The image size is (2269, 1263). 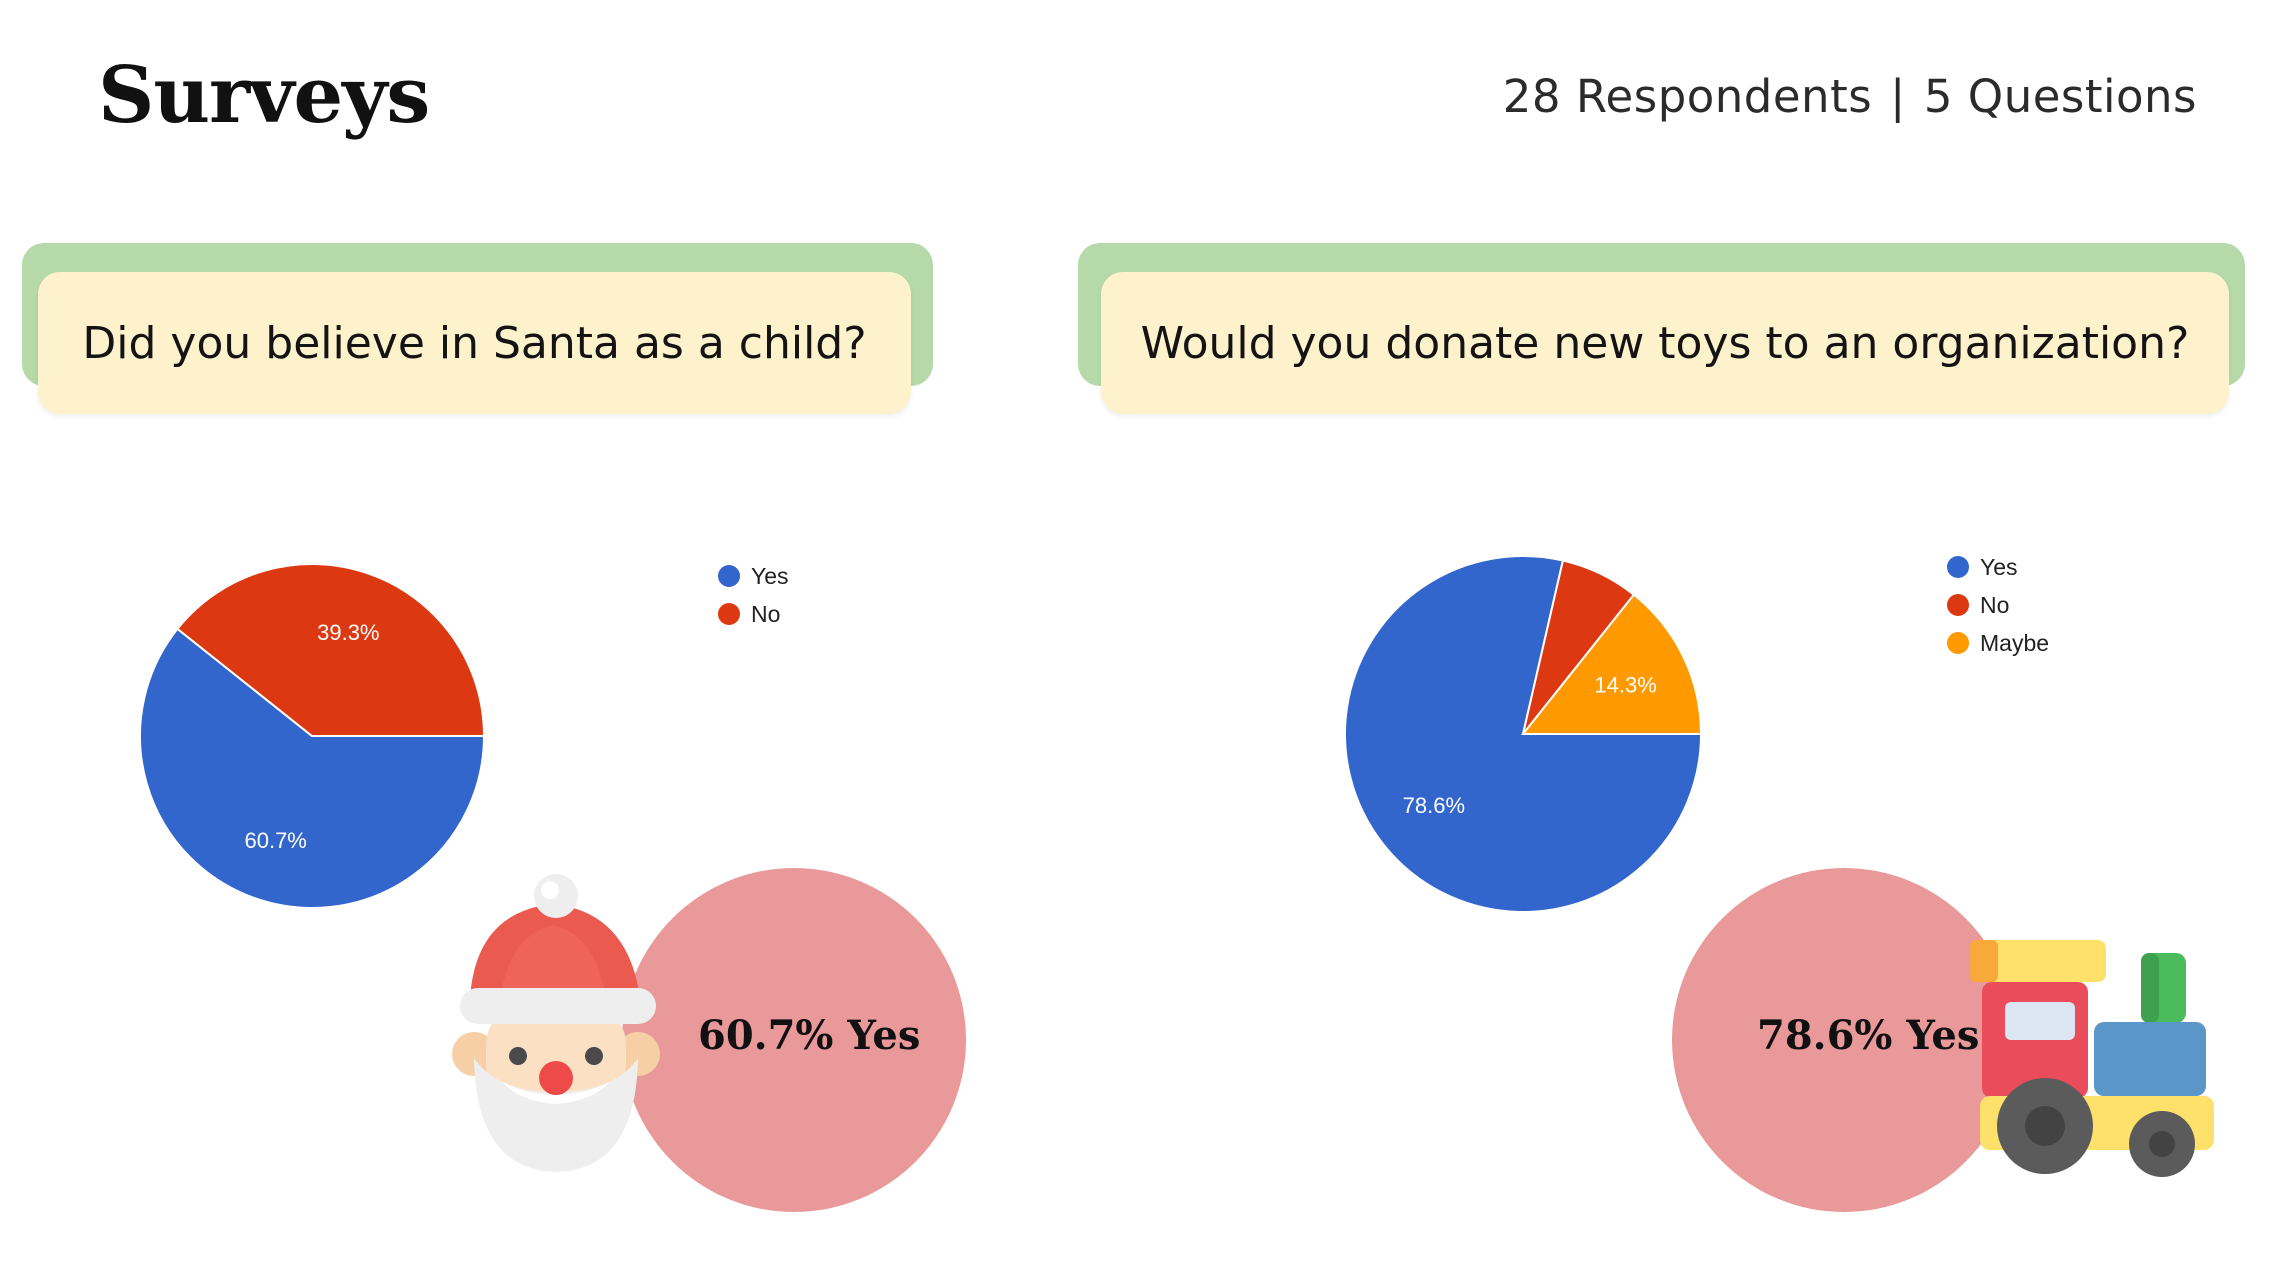 I want to click on survey-summary: 28 Respondents | 5 Questions, so click(x=1850, y=96).